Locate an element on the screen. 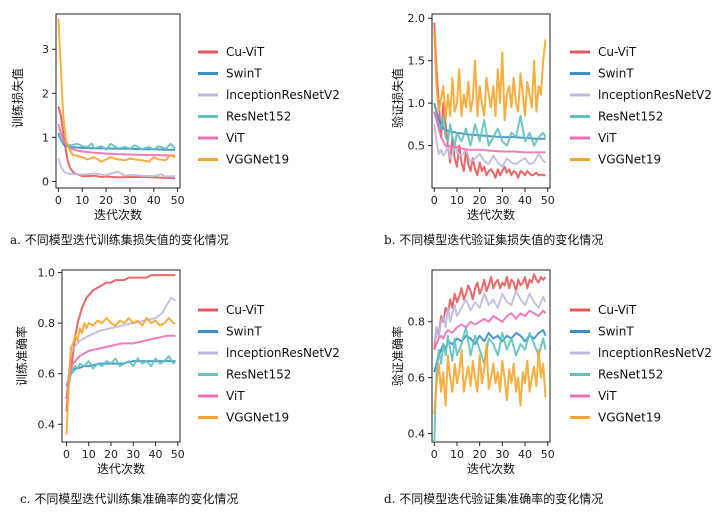  y-tick-label: 1.5 is located at coordinates (417, 61).